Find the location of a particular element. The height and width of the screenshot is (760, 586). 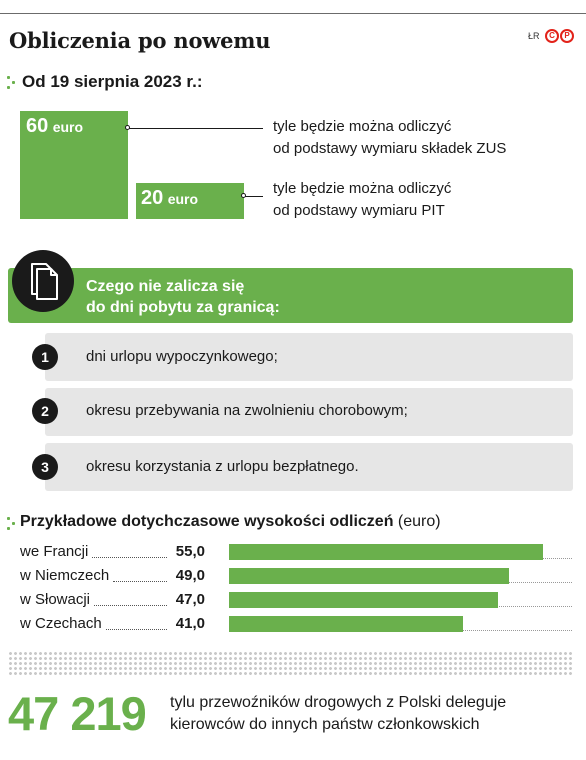

logo-letter-c: C is located at coordinates (552, 36).